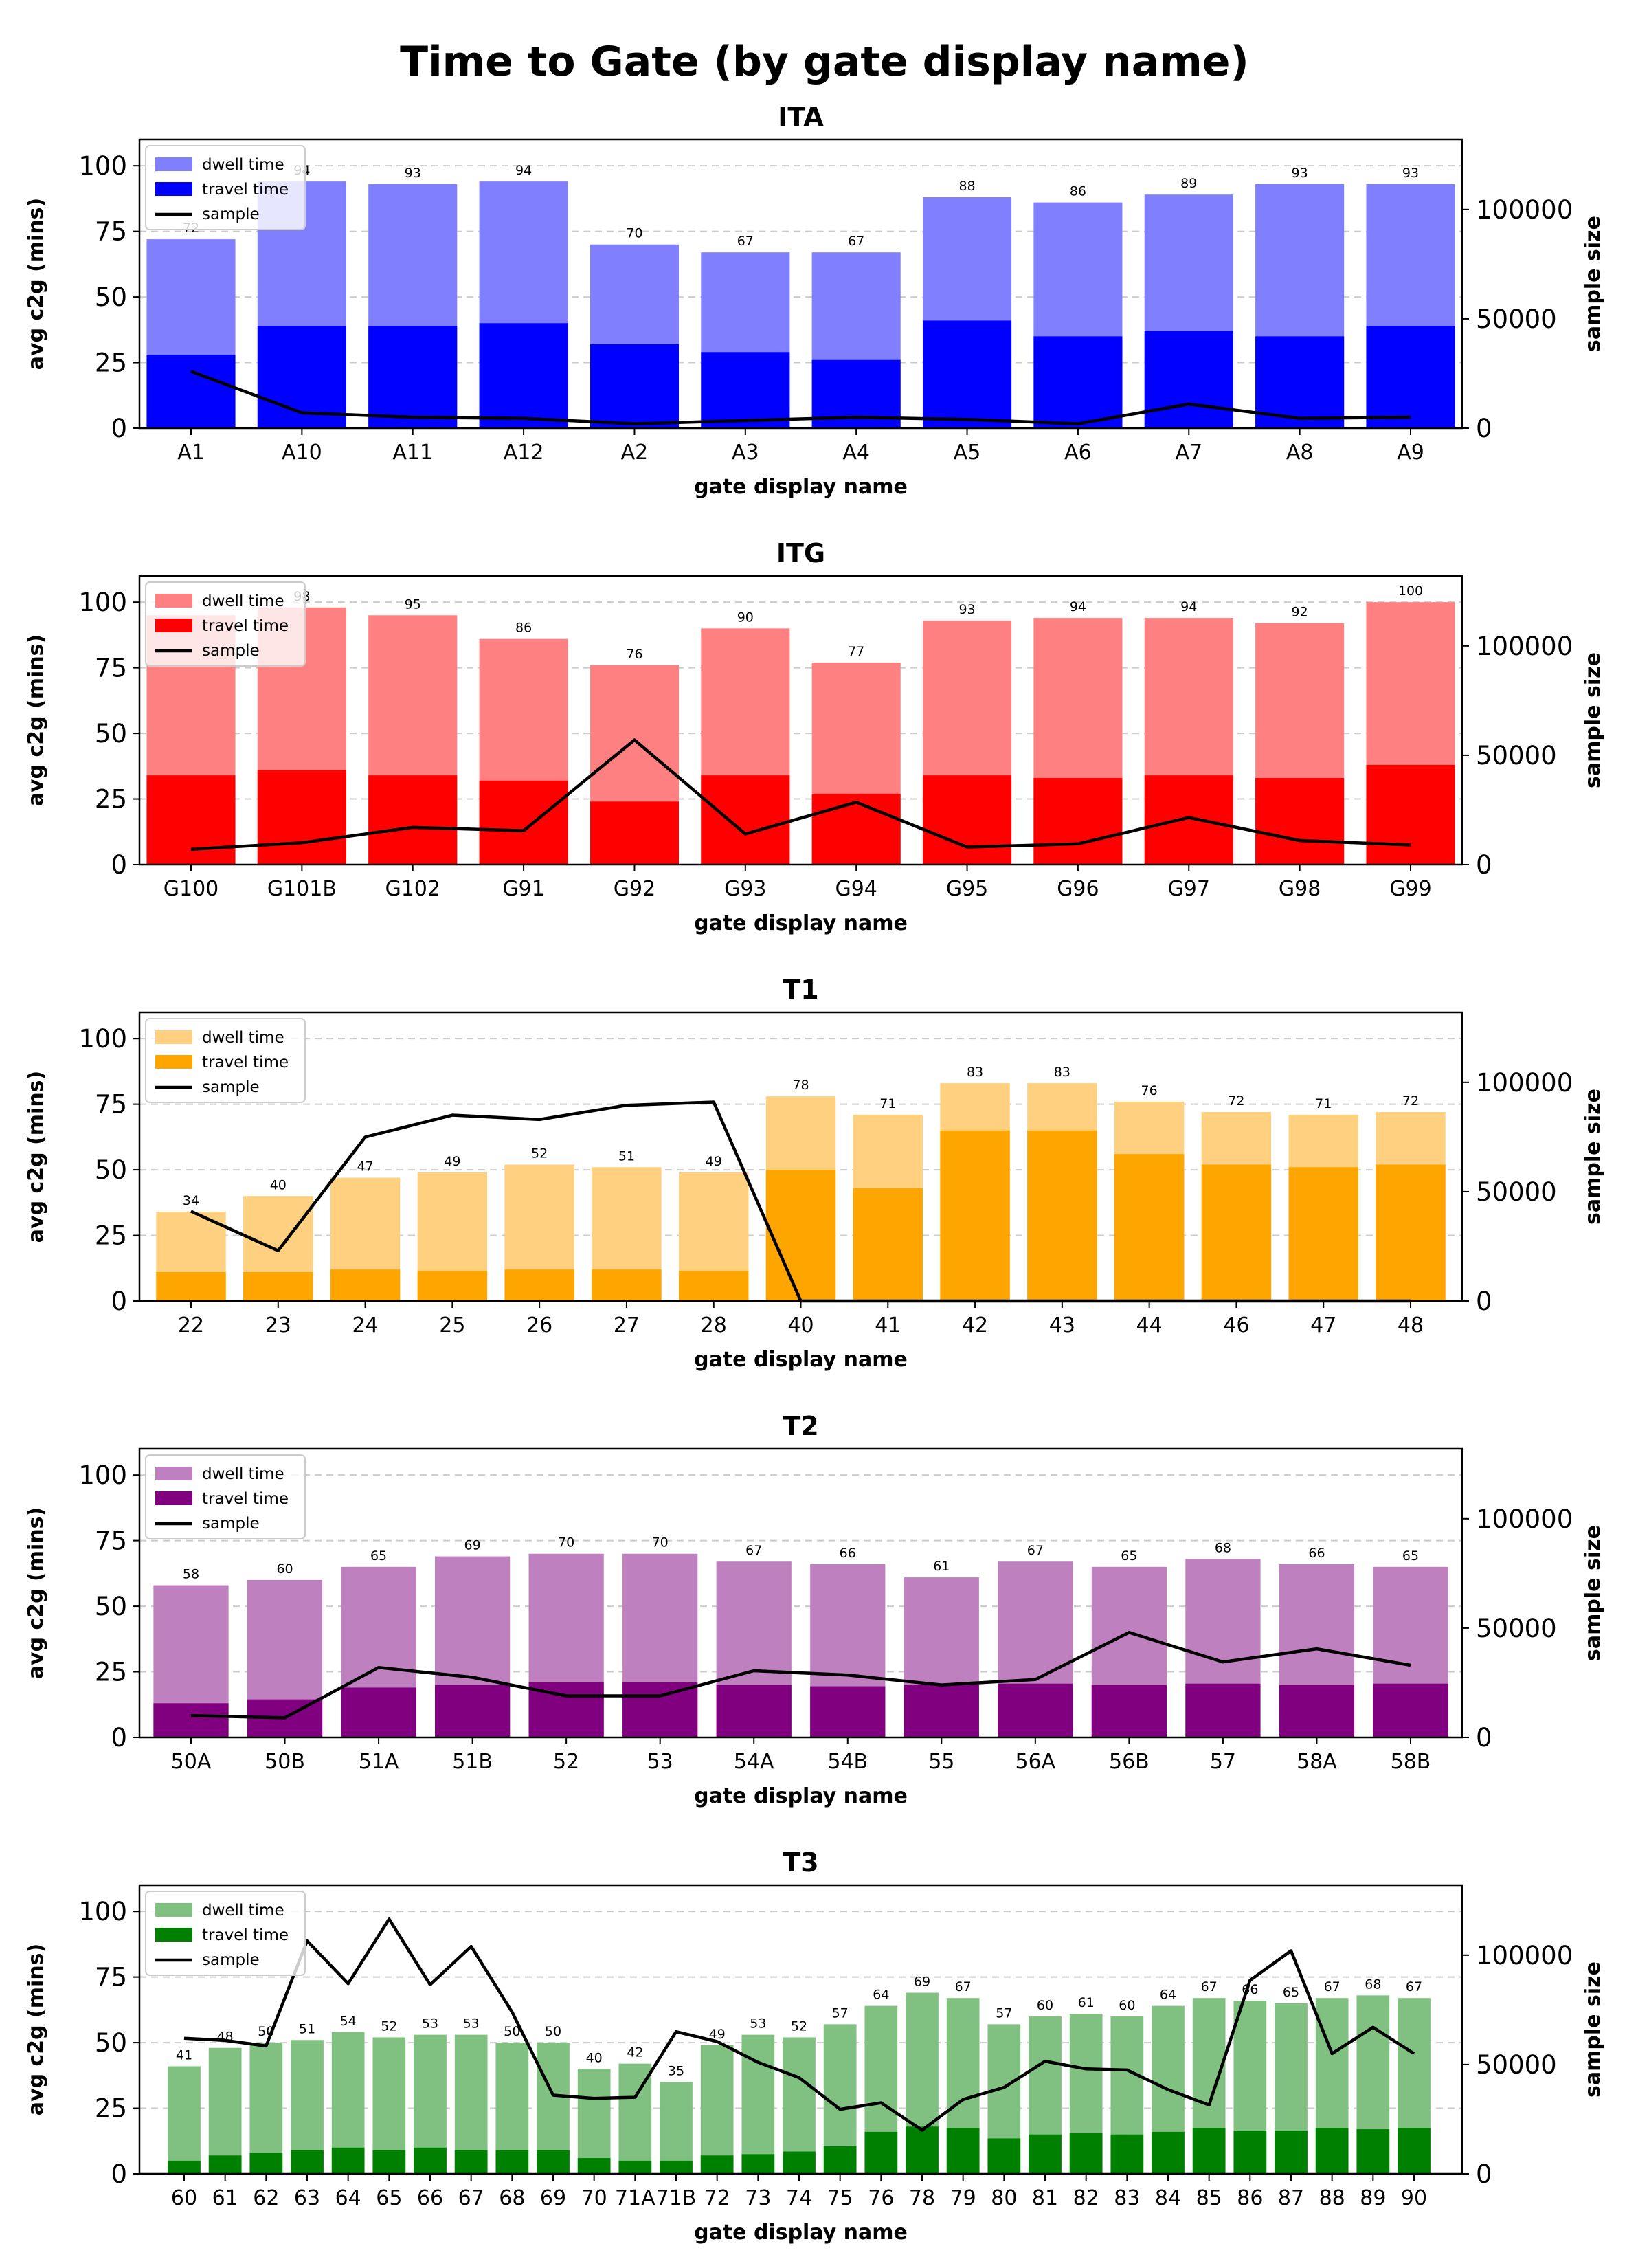 The image size is (1649, 2268). Describe the element at coordinates (191, 1200) in the screenshot. I see `data-label: 34` at that location.